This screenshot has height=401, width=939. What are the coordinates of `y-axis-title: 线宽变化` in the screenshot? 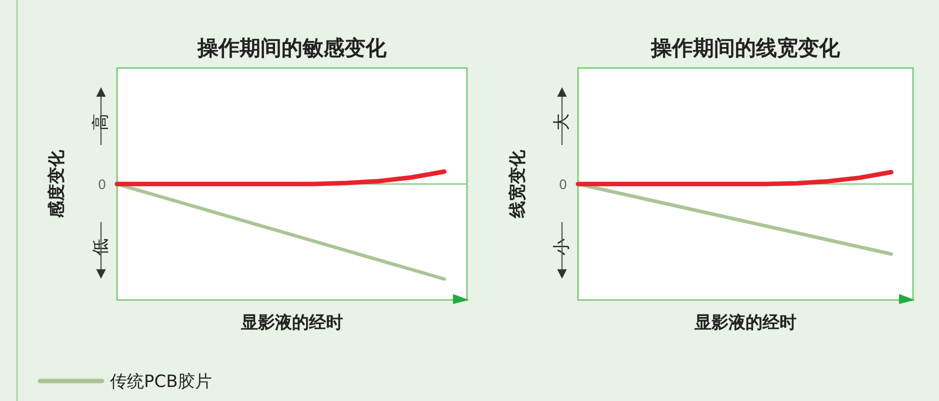 It's located at (518, 184).